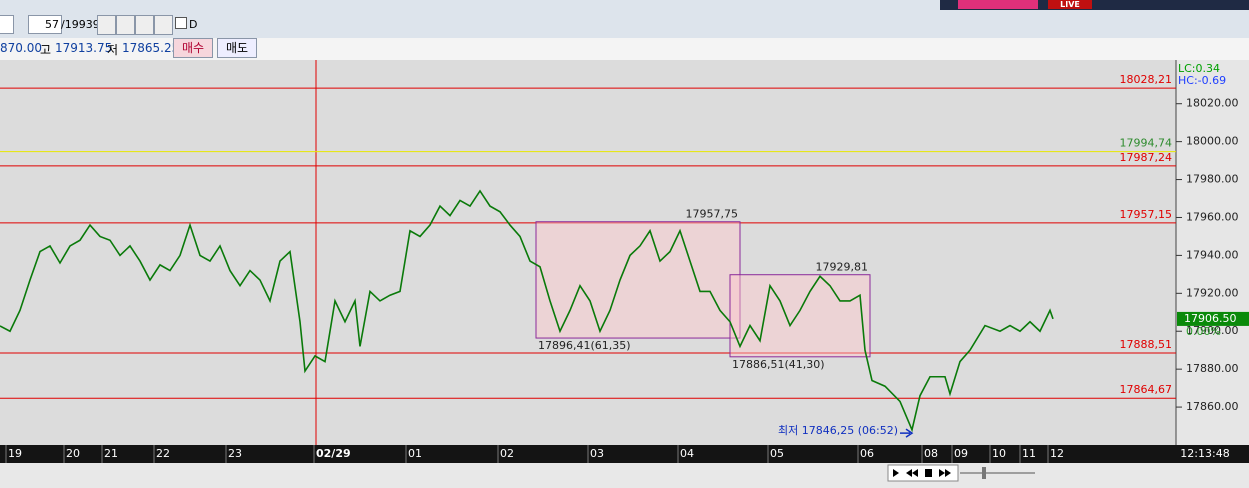 The height and width of the screenshot is (488, 1249). Describe the element at coordinates (163, 25) in the screenshot. I see `settings-button` at that location.